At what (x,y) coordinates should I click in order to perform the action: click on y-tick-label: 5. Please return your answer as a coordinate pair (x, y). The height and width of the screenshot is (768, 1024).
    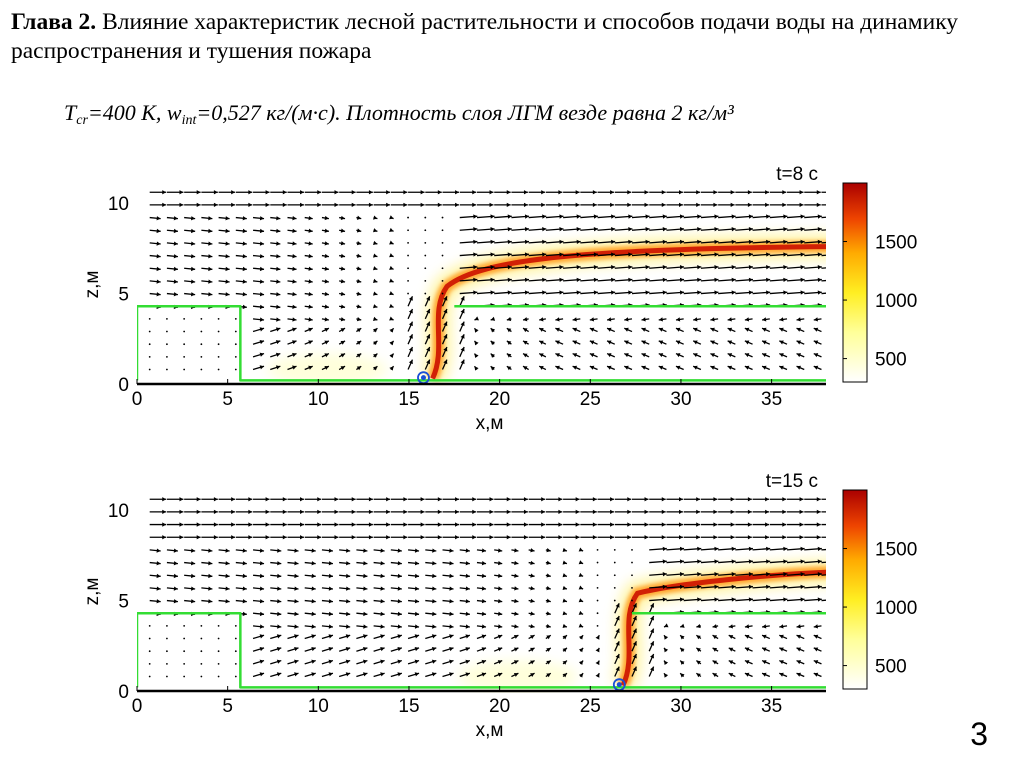
    Looking at the image, I should click on (123, 295).